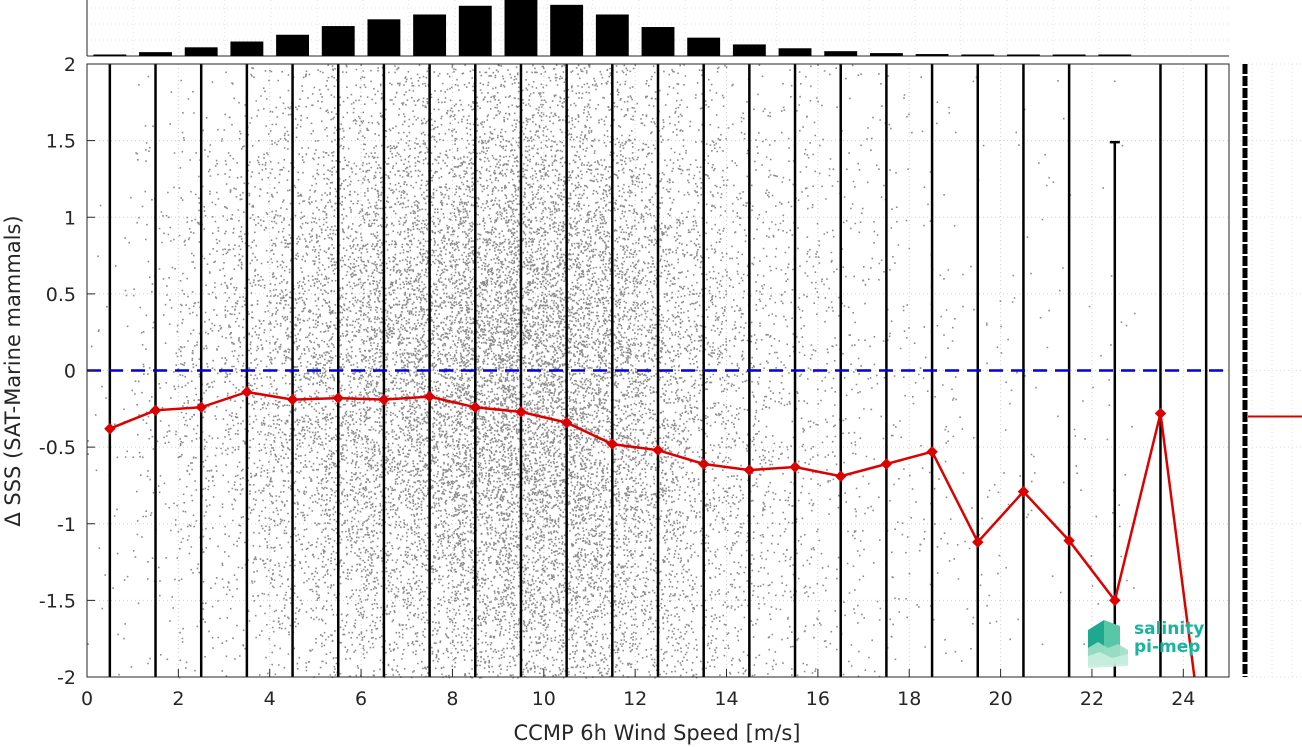 Image resolution: width=1302 pixels, height=747 pixels. I want to click on x-tick-label: 8, so click(452, 699).